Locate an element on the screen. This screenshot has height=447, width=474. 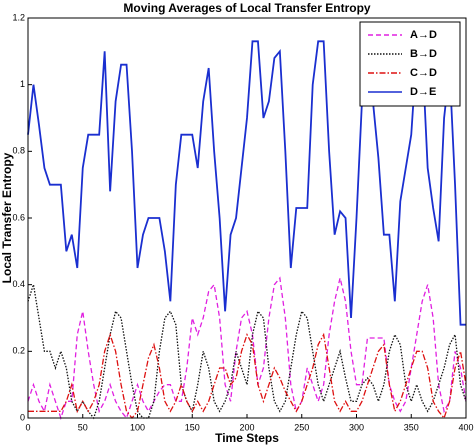
x-tick-label: 400 is located at coordinates (465, 427).